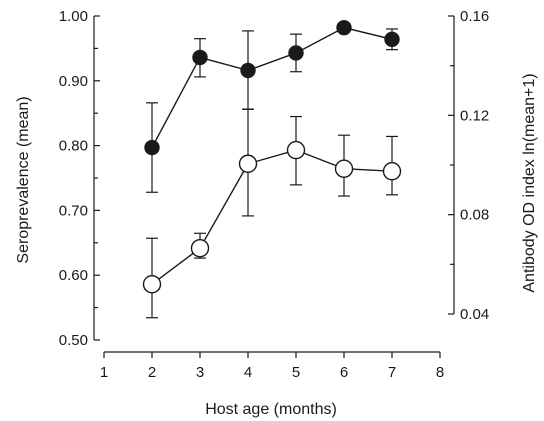 The height and width of the screenshot is (421, 544). What do you see at coordinates (529, 182) in the screenshot?
I see `y-axis-title-right: Antibody OD index ln(mean+1)` at bounding box center [529, 182].